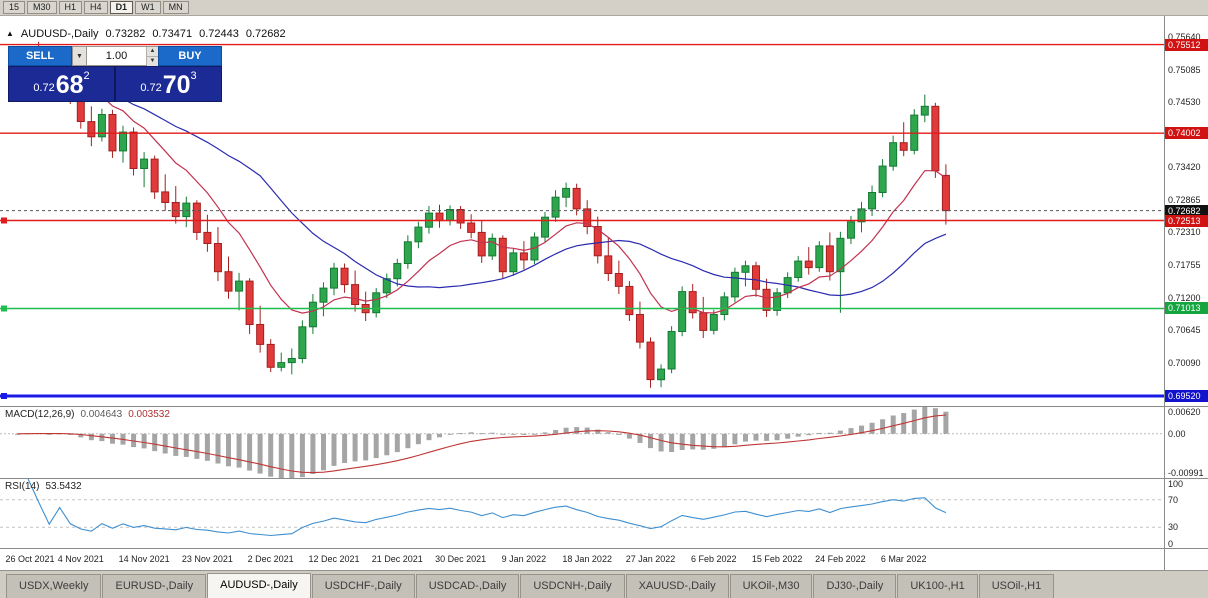 Image resolution: width=1208 pixels, height=598 pixels. Describe the element at coordinates (582, 442) in the screenshot. I see `macd-canvas: MACD(12,26,9) 0.004643 0.003532` at that location.